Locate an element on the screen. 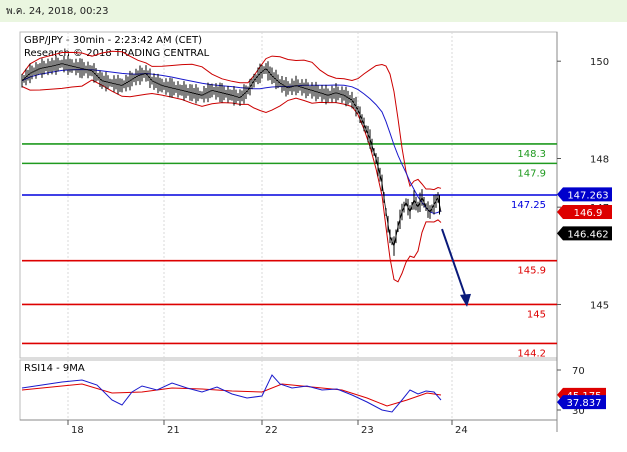  level-label-3: 145.9 is located at coordinates (531, 271).